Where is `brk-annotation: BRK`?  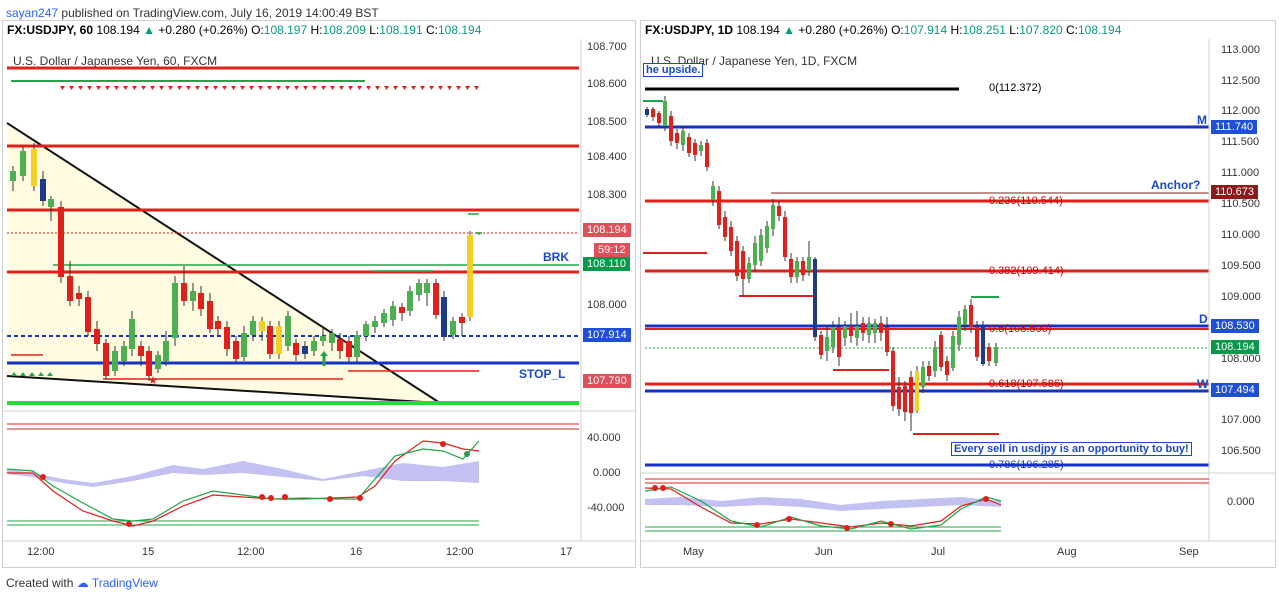
brk-annotation: BRK is located at coordinates (556, 257).